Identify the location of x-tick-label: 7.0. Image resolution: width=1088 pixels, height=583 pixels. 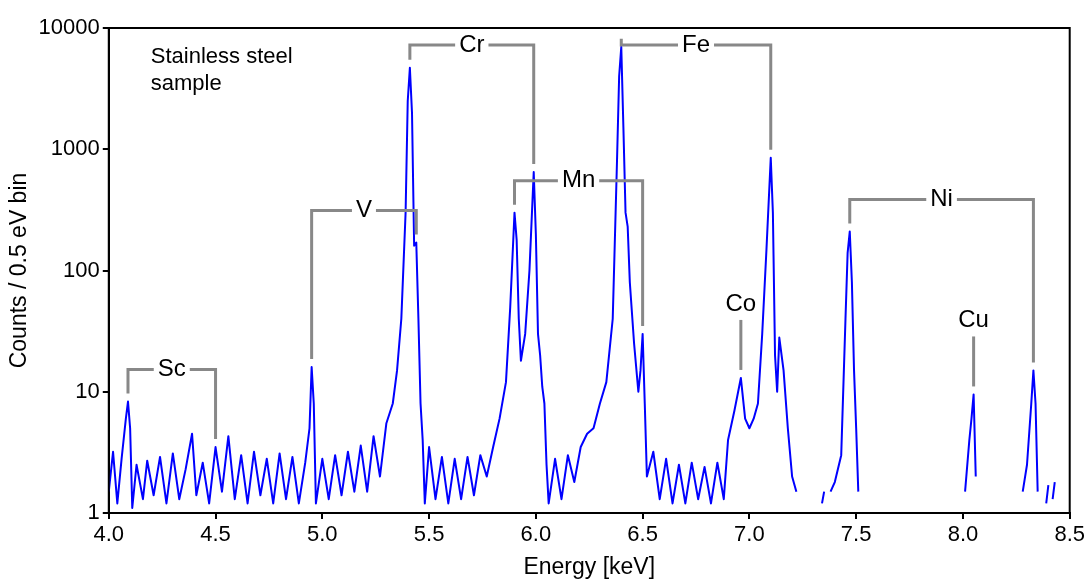
(749, 534).